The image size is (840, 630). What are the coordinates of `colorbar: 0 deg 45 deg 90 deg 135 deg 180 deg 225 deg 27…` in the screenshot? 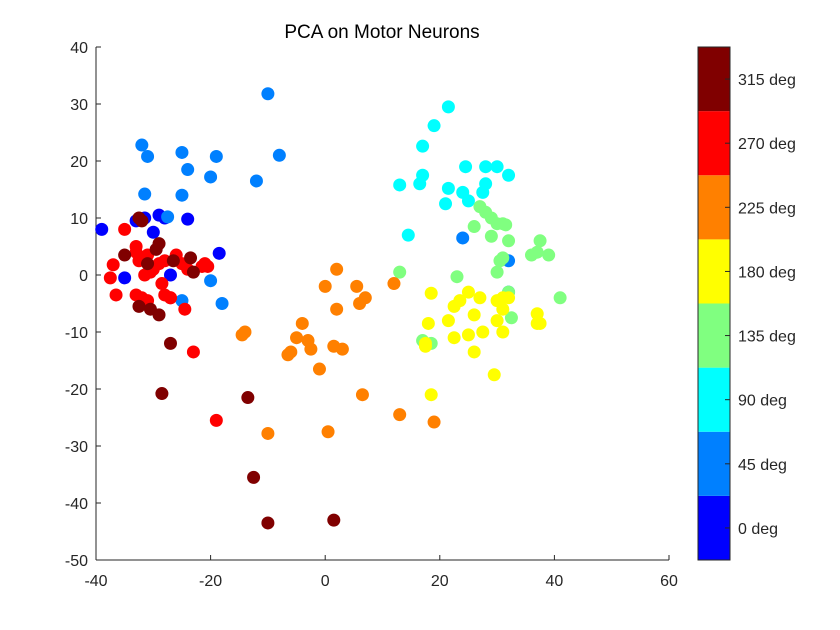 It's located at (746, 303).